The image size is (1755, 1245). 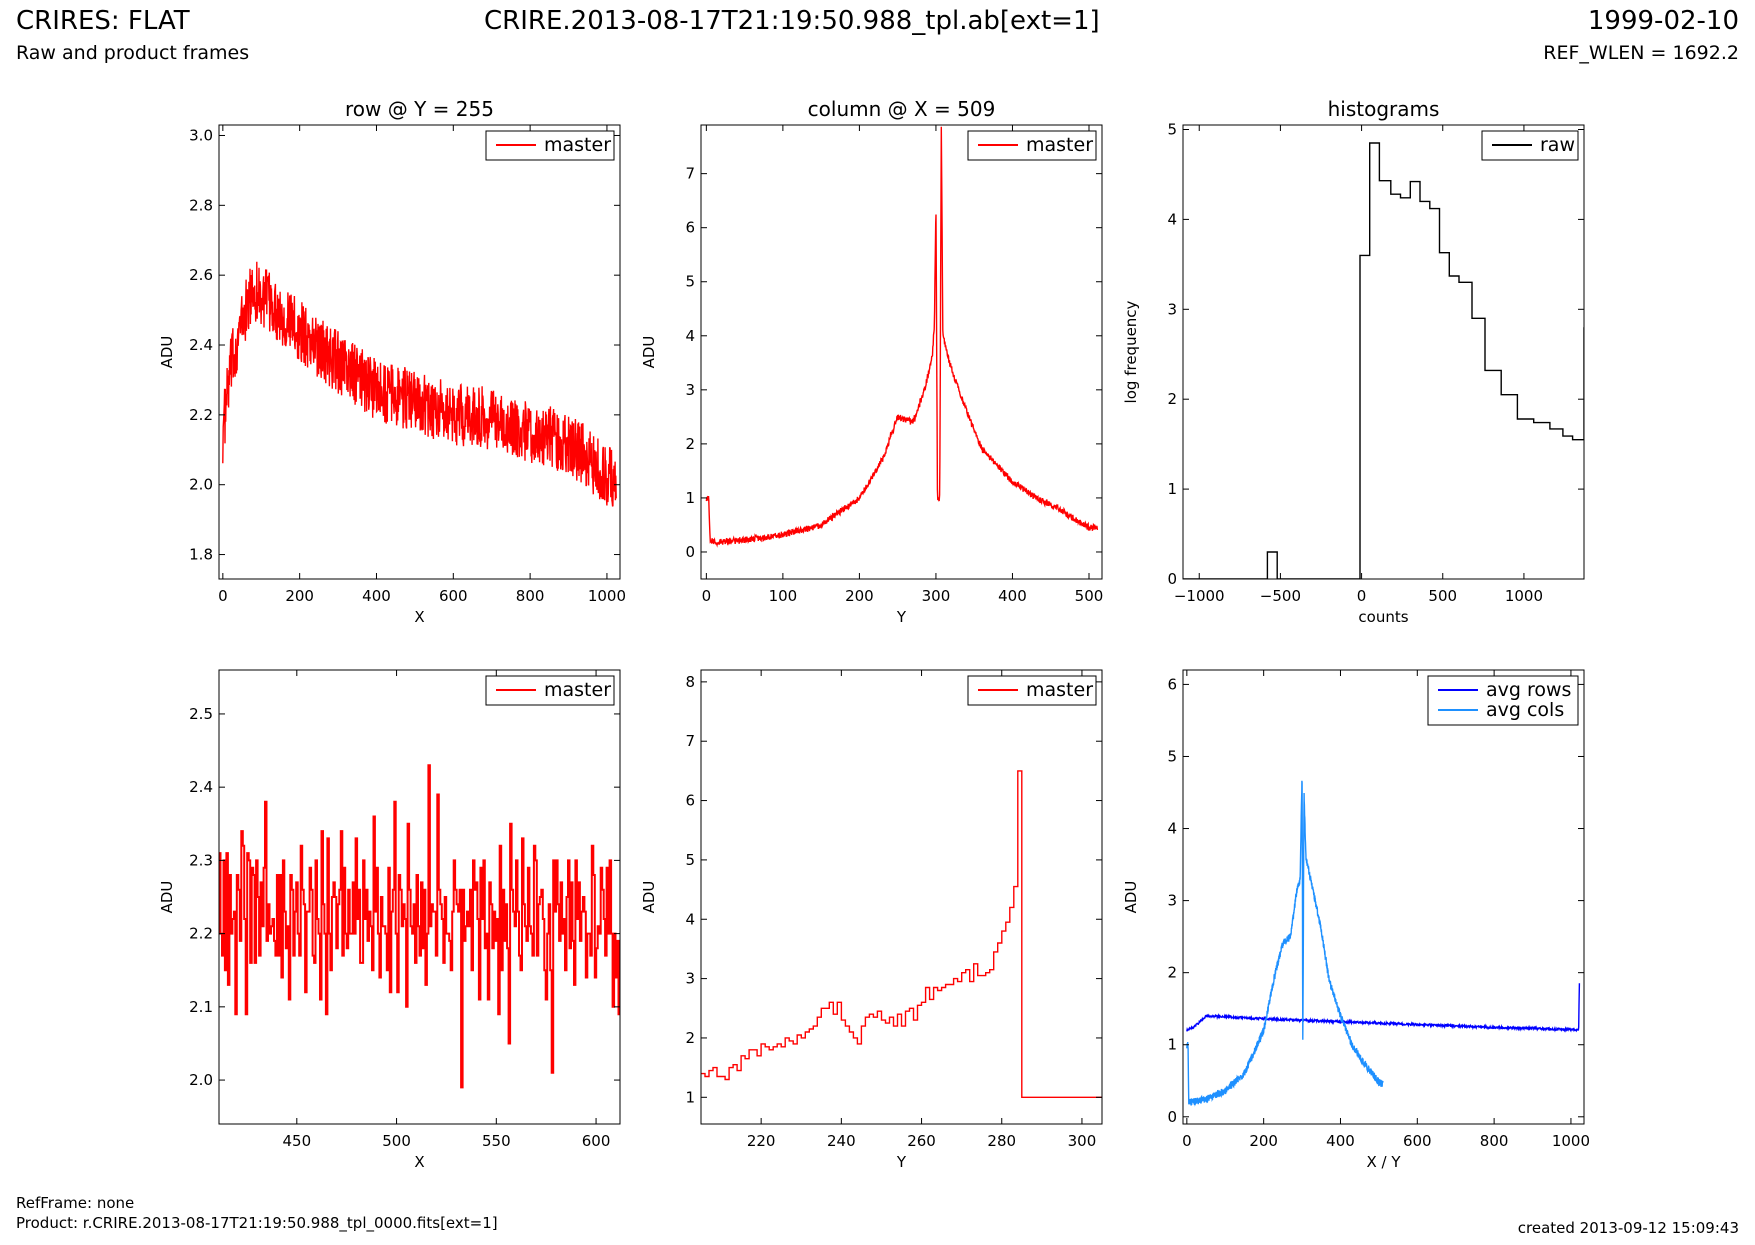 What do you see at coordinates (1012, 596) in the screenshot?
I see `x-tick-label: 400` at bounding box center [1012, 596].